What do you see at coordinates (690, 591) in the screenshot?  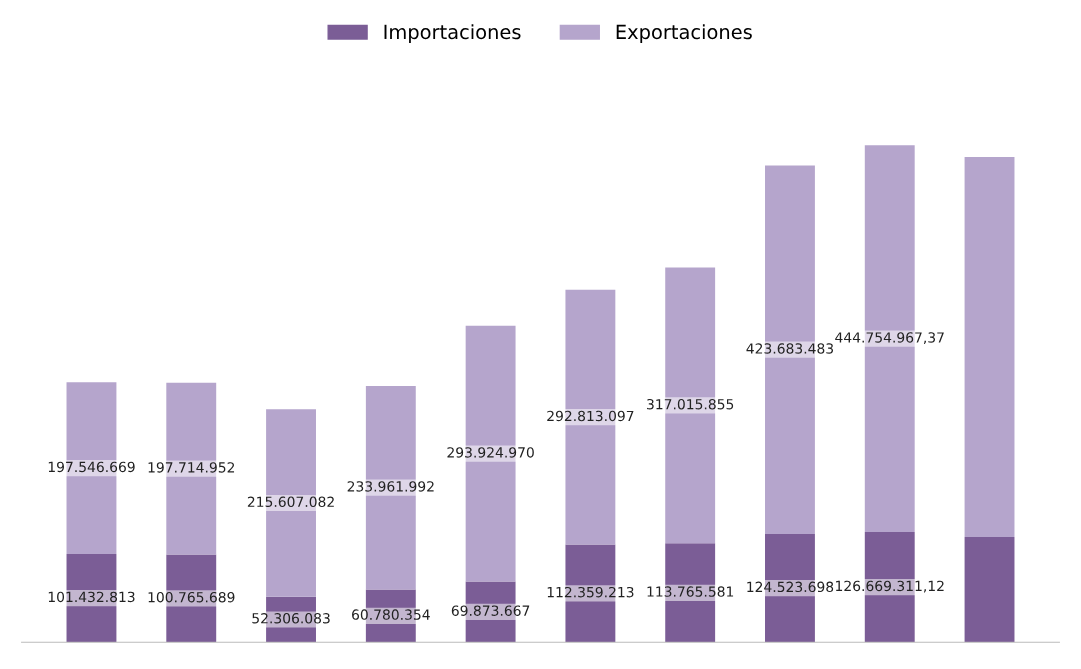 I see `data-label: 113.765.581` at bounding box center [690, 591].